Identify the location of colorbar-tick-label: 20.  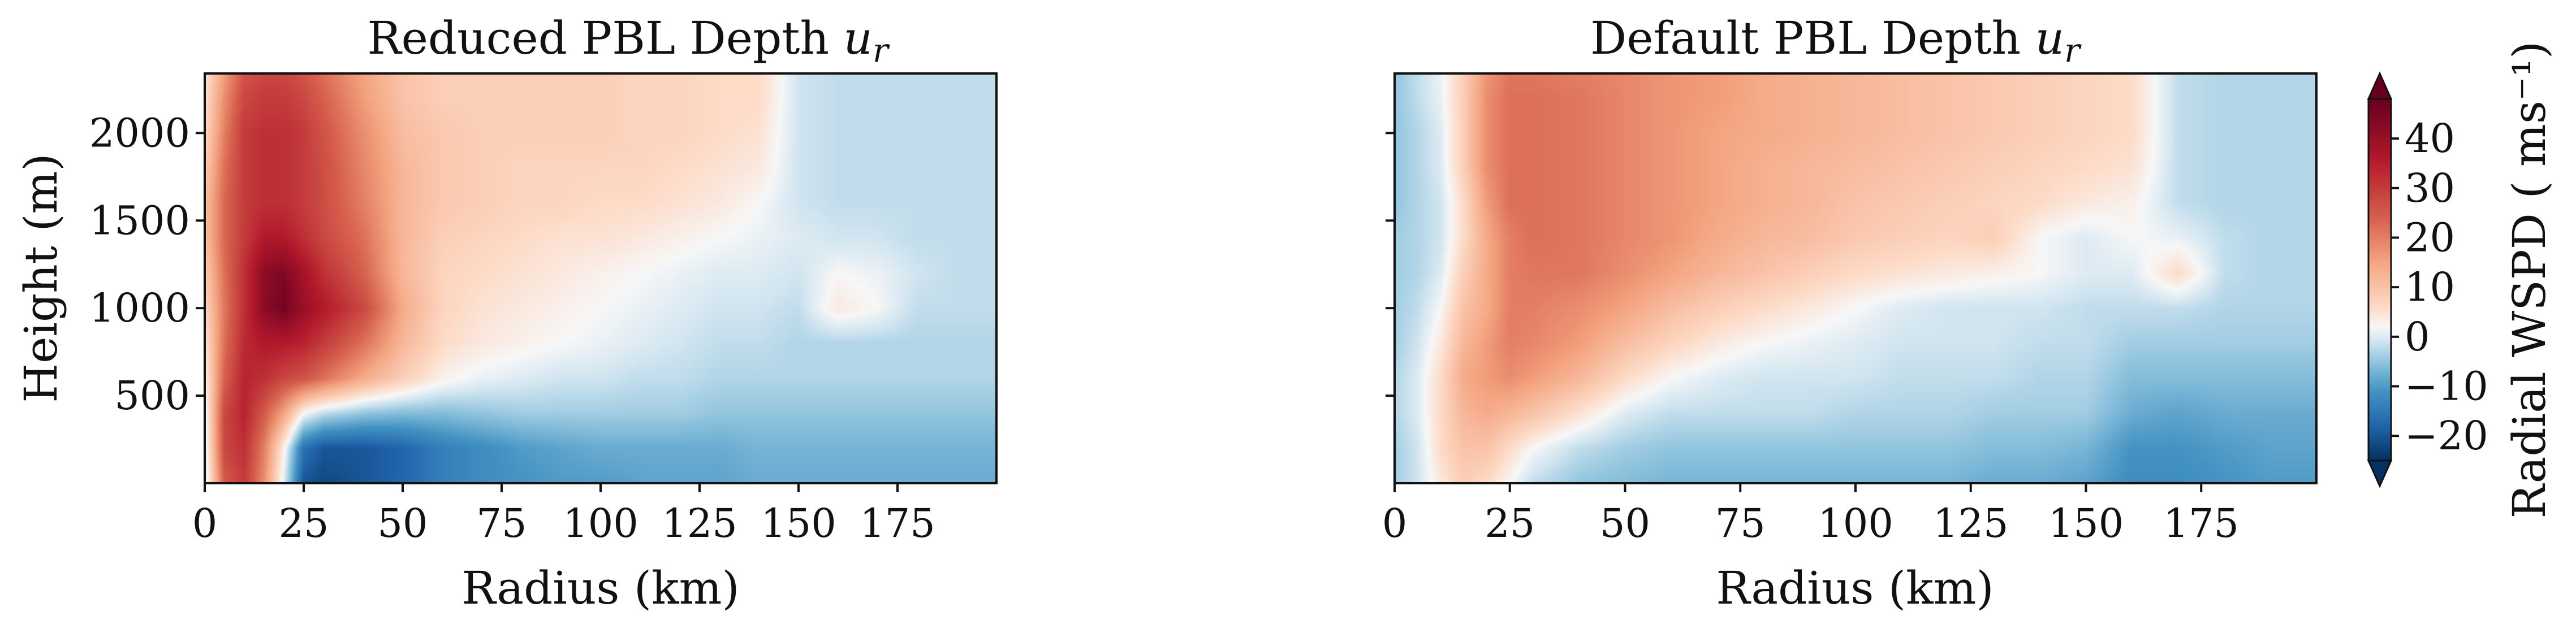
(2430, 237).